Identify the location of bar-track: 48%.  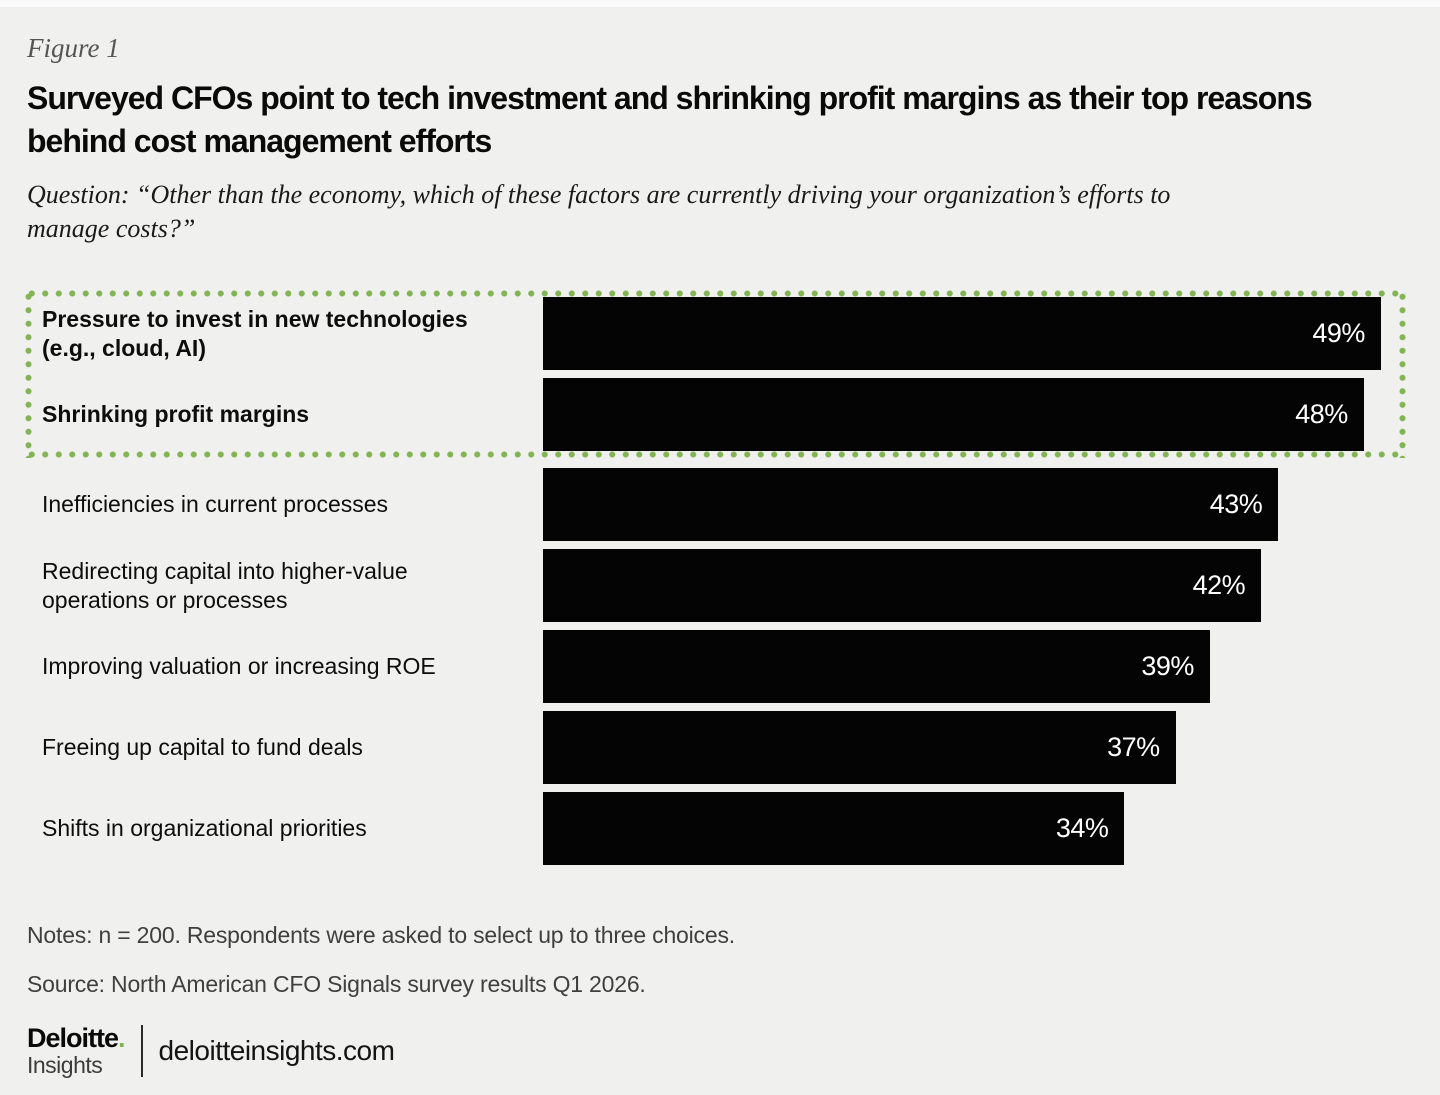
(974, 414).